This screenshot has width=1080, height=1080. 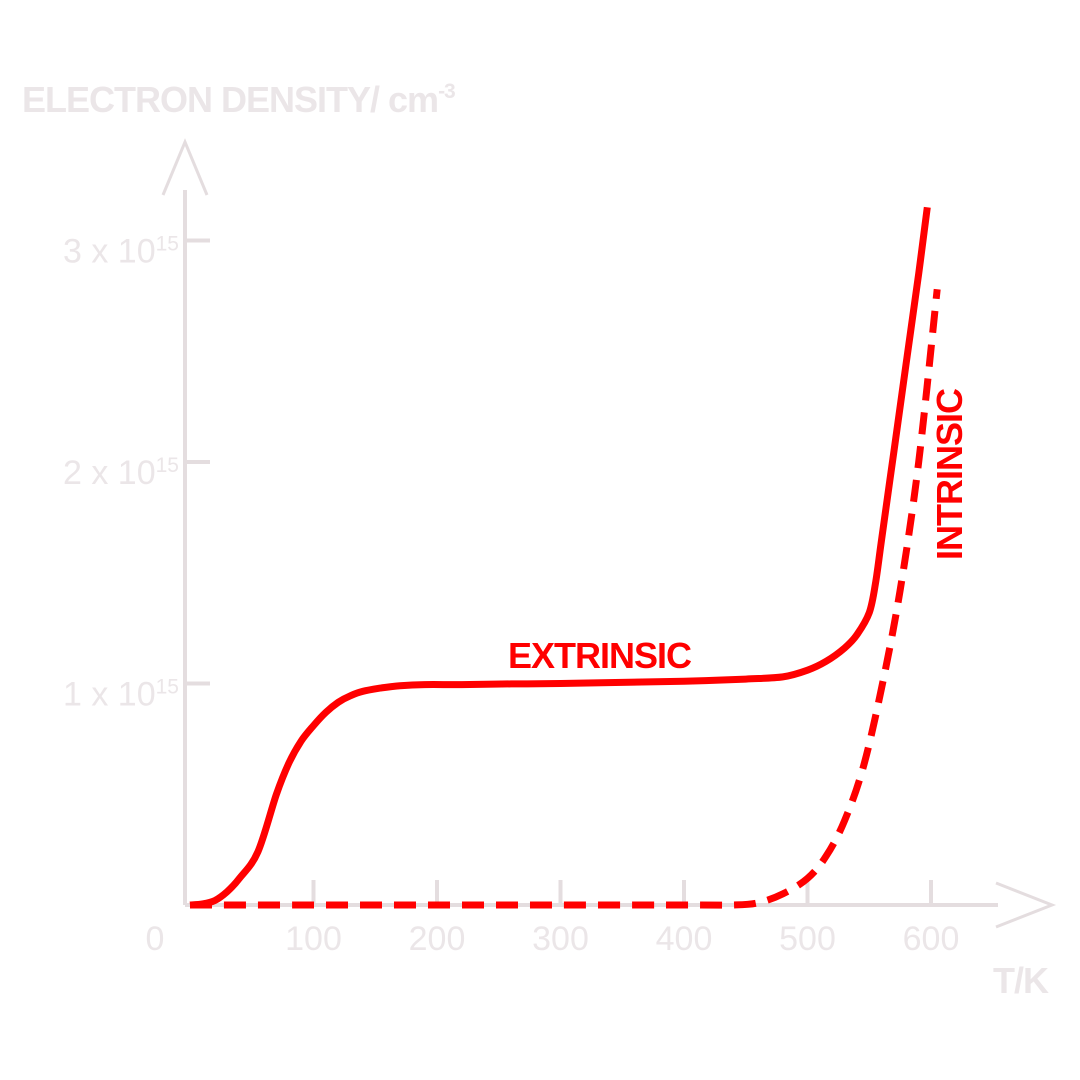 What do you see at coordinates (684, 939) in the screenshot?
I see `x-tick-label: 400` at bounding box center [684, 939].